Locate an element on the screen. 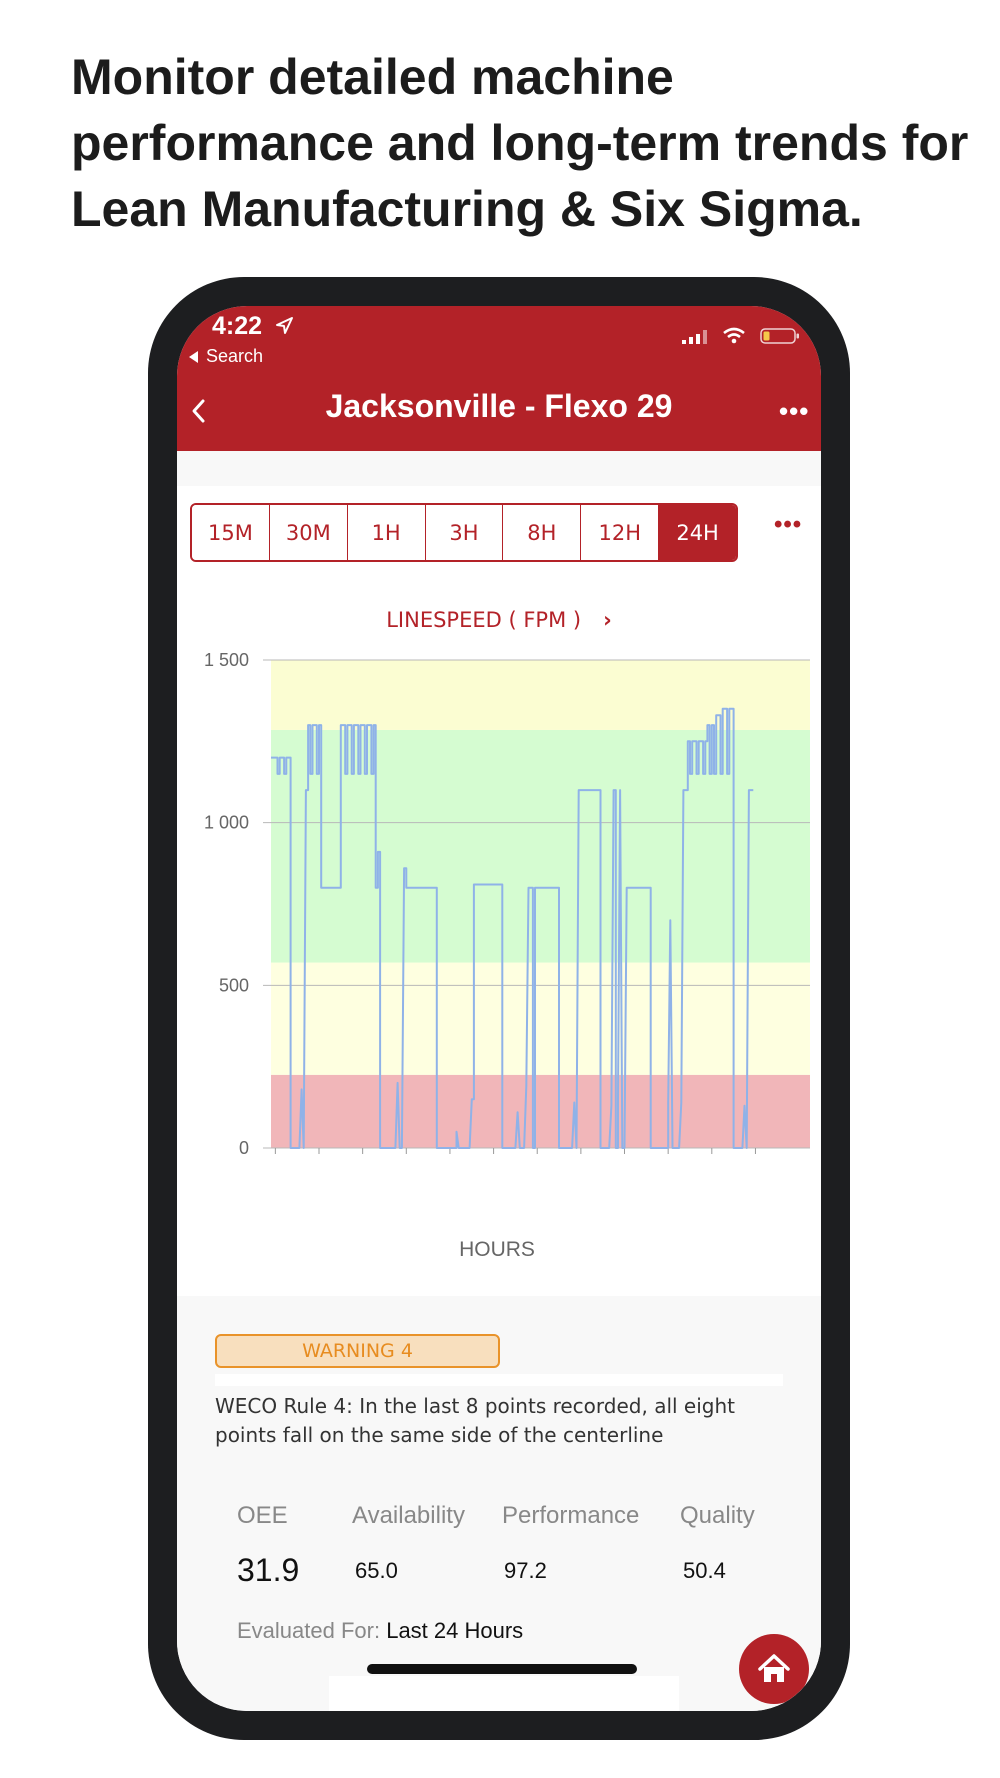  range-button-1h: 1H is located at coordinates (386, 532).